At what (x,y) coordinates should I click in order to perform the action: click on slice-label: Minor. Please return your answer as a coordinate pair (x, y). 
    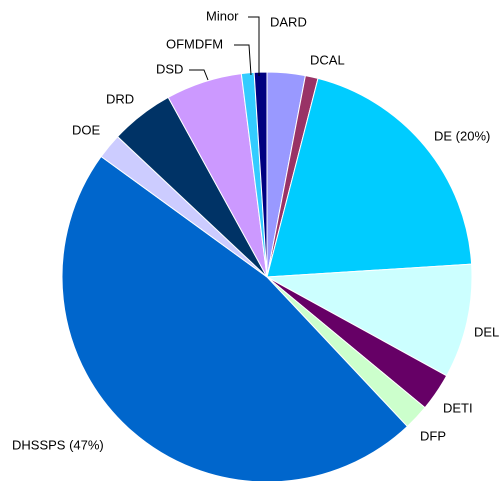
    Looking at the image, I should click on (222, 15).